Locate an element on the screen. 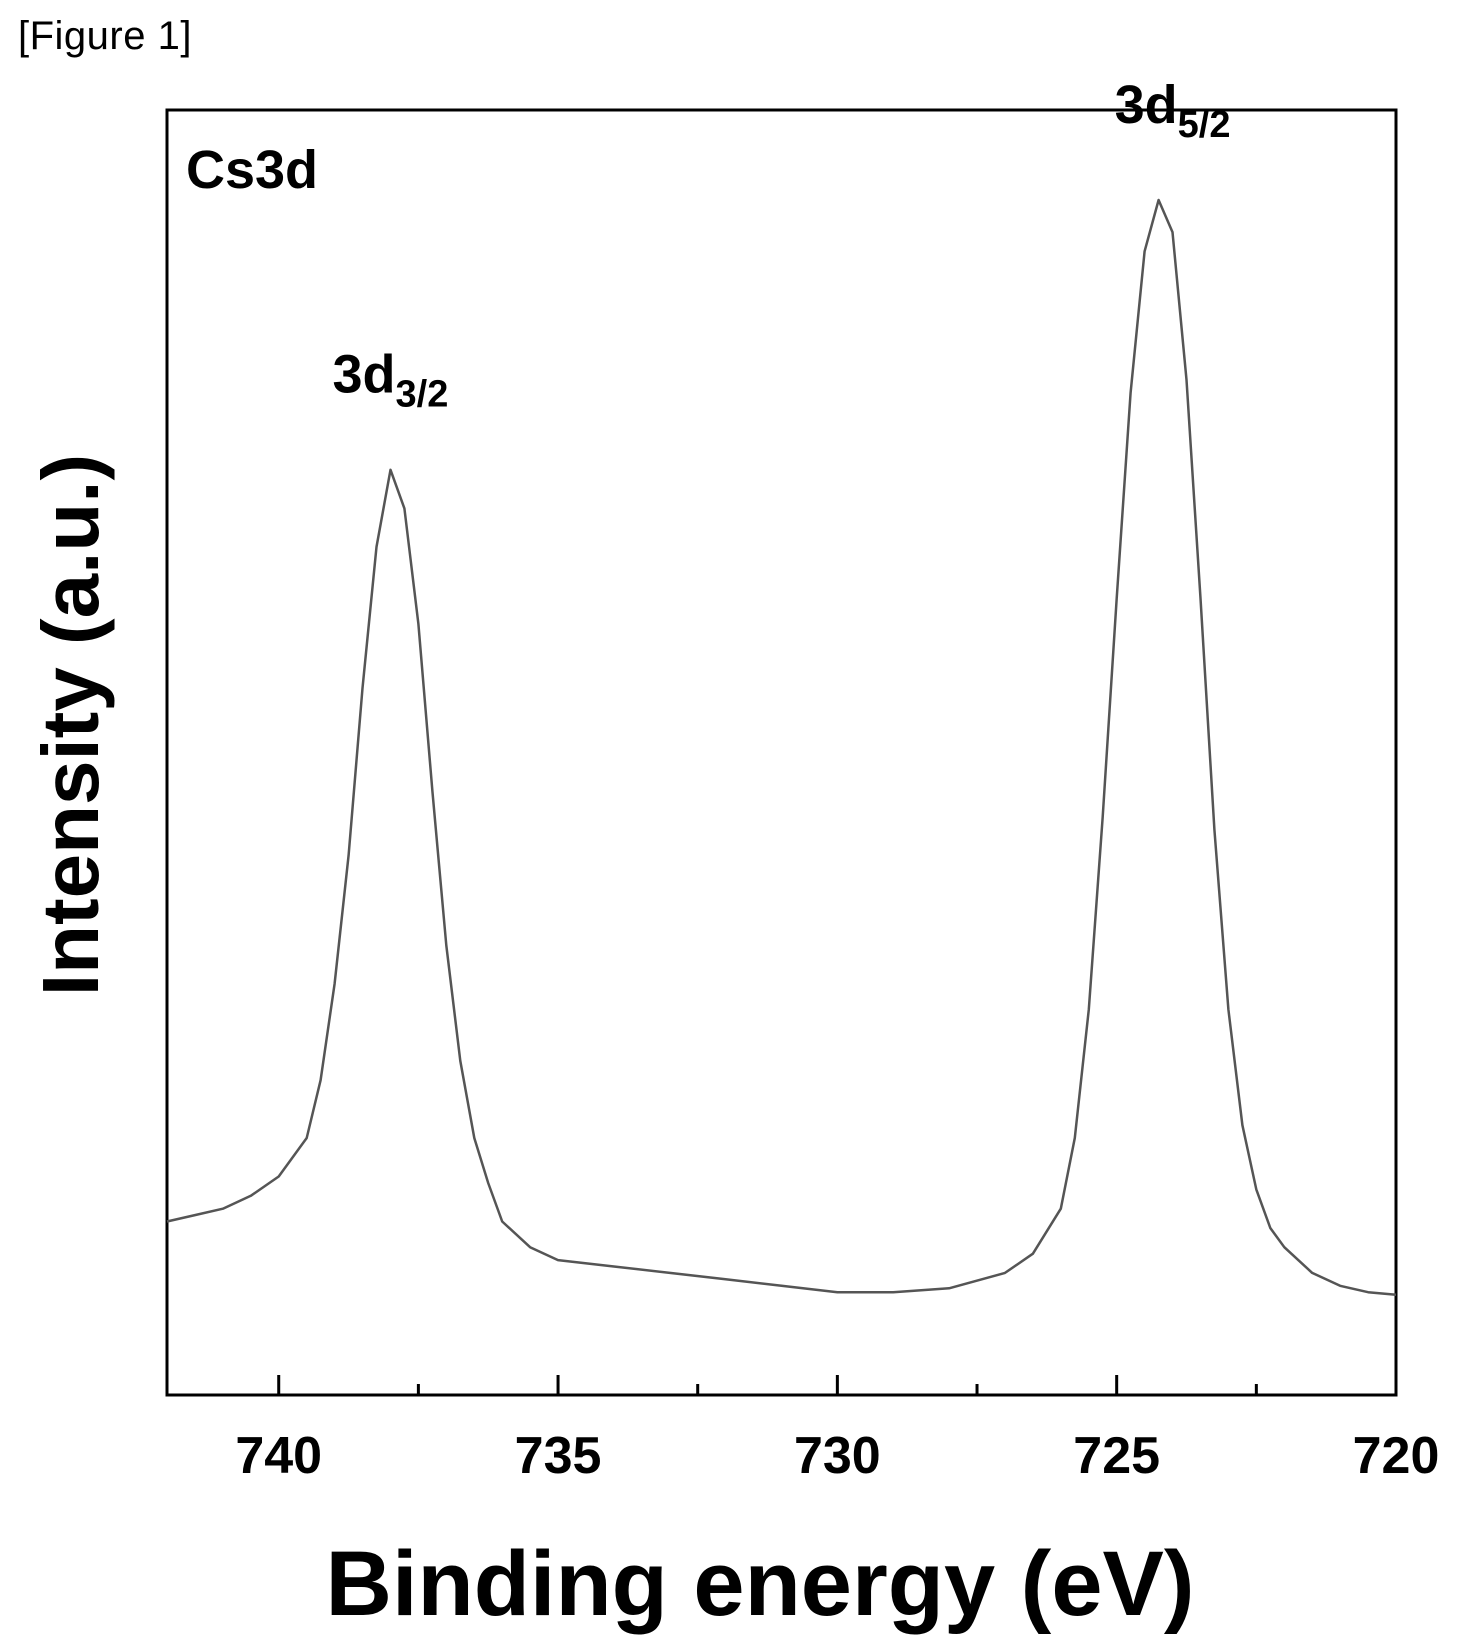 The image size is (1464, 1652). figure-caption: [Figure 1] is located at coordinates (105, 36).